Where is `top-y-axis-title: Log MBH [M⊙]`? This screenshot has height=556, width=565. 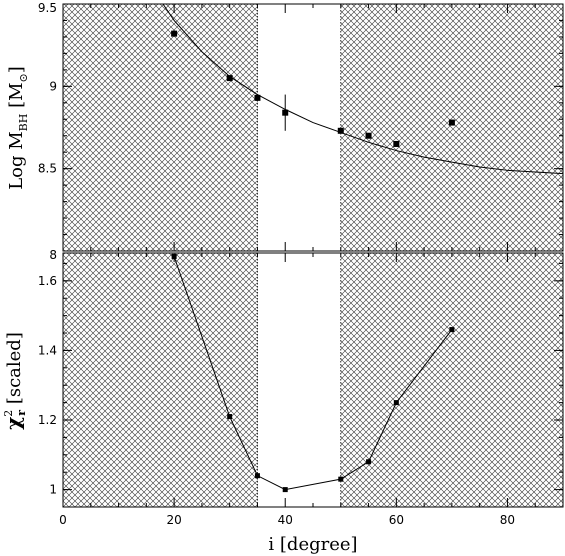 top-y-axis-title: Log MBH [M⊙] is located at coordinates (18, 128).